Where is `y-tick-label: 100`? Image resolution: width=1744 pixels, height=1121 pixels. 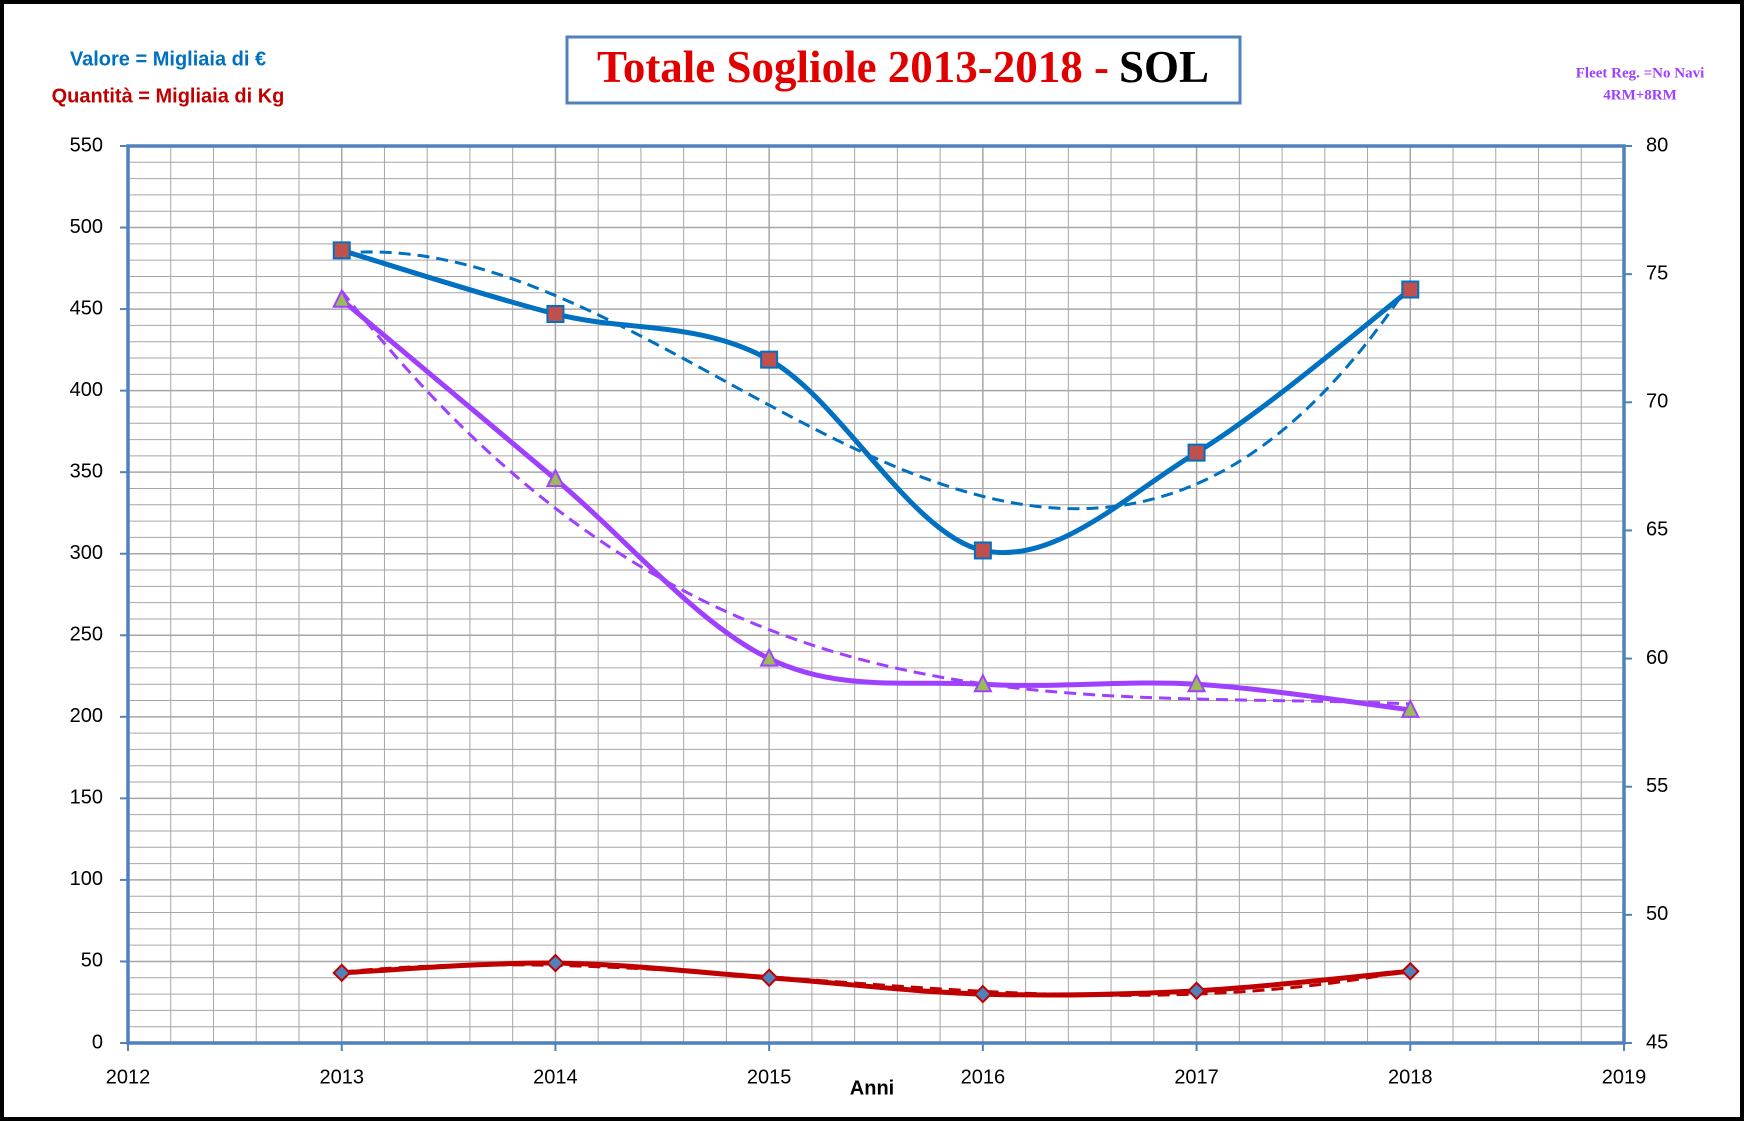
y-tick-label: 100 is located at coordinates (86, 879).